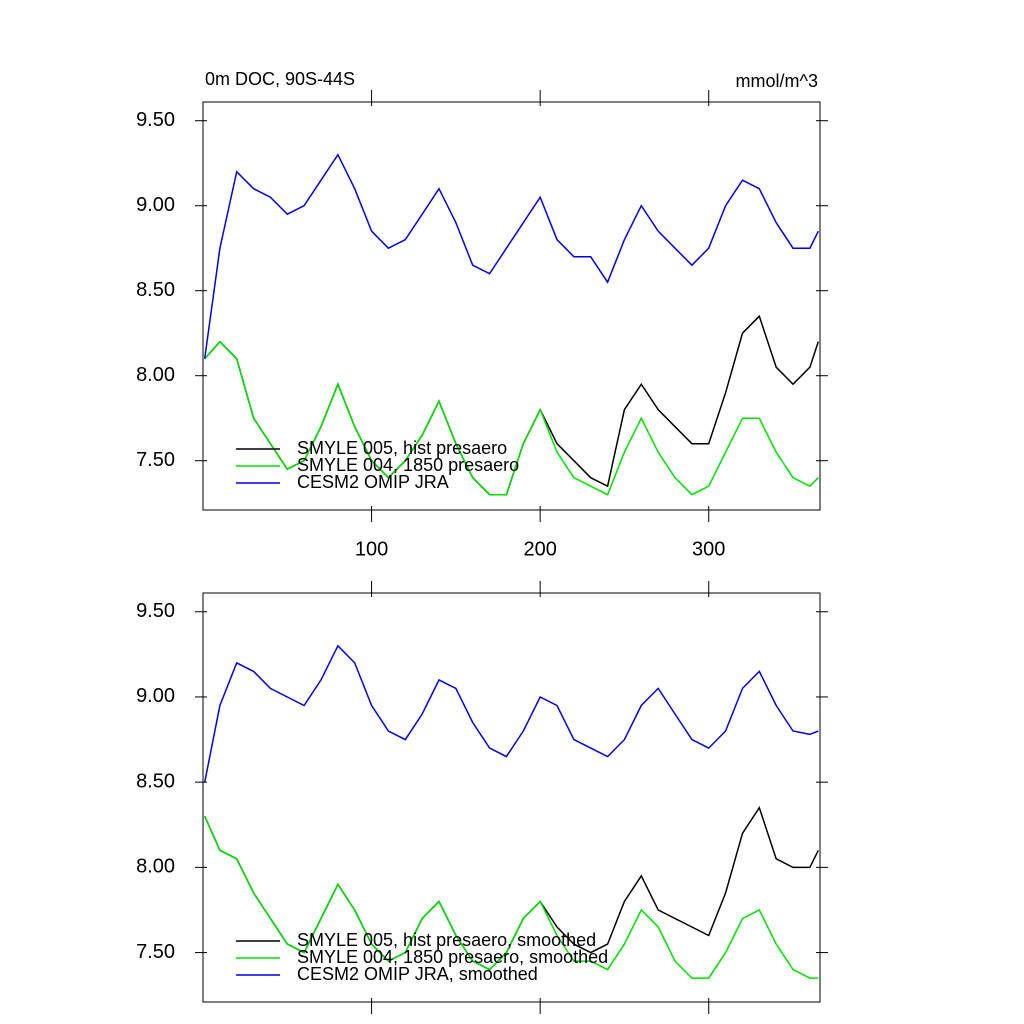  I want to click on legend-label: SMYLE 004, 1850 presaero, smoothed, so click(452, 957).